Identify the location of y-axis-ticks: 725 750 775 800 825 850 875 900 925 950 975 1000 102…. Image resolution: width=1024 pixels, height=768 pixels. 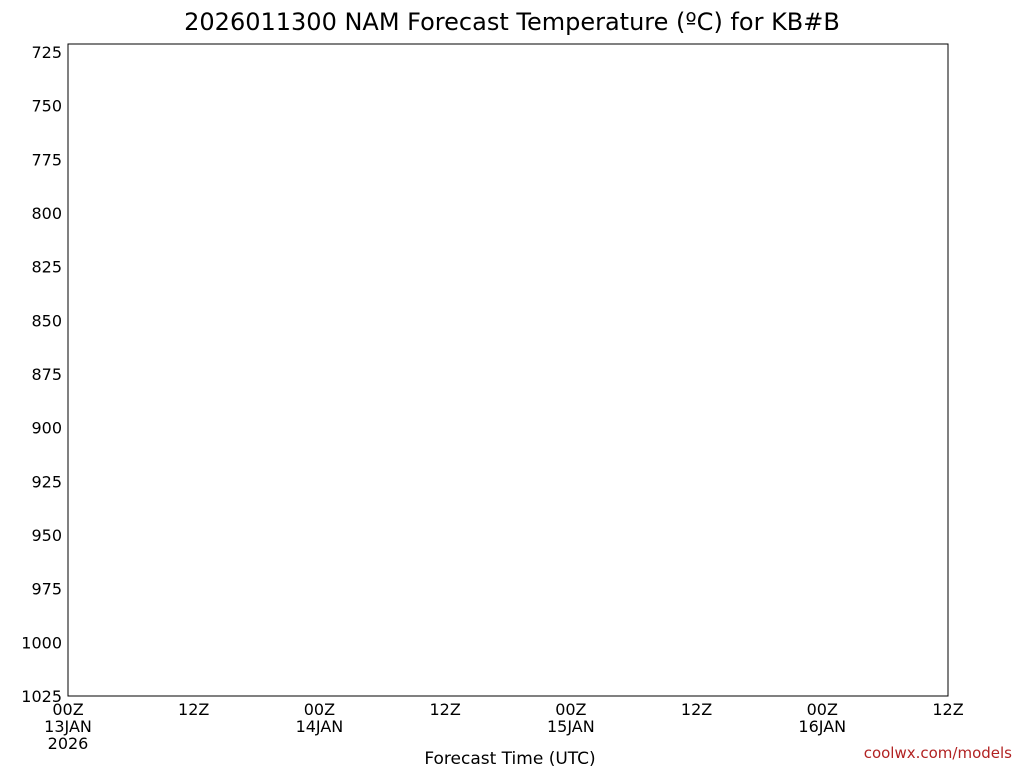
(41, 374).